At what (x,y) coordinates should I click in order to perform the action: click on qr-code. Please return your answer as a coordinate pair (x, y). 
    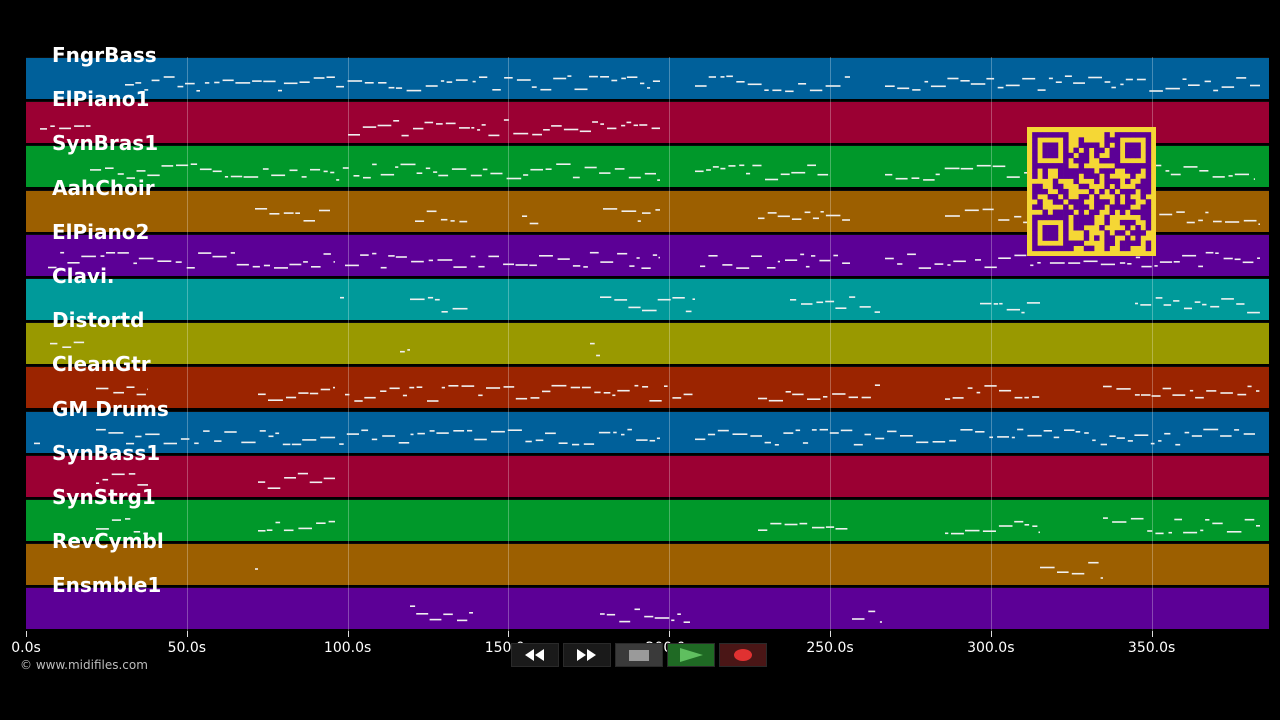
    Looking at the image, I should click on (1091, 191).